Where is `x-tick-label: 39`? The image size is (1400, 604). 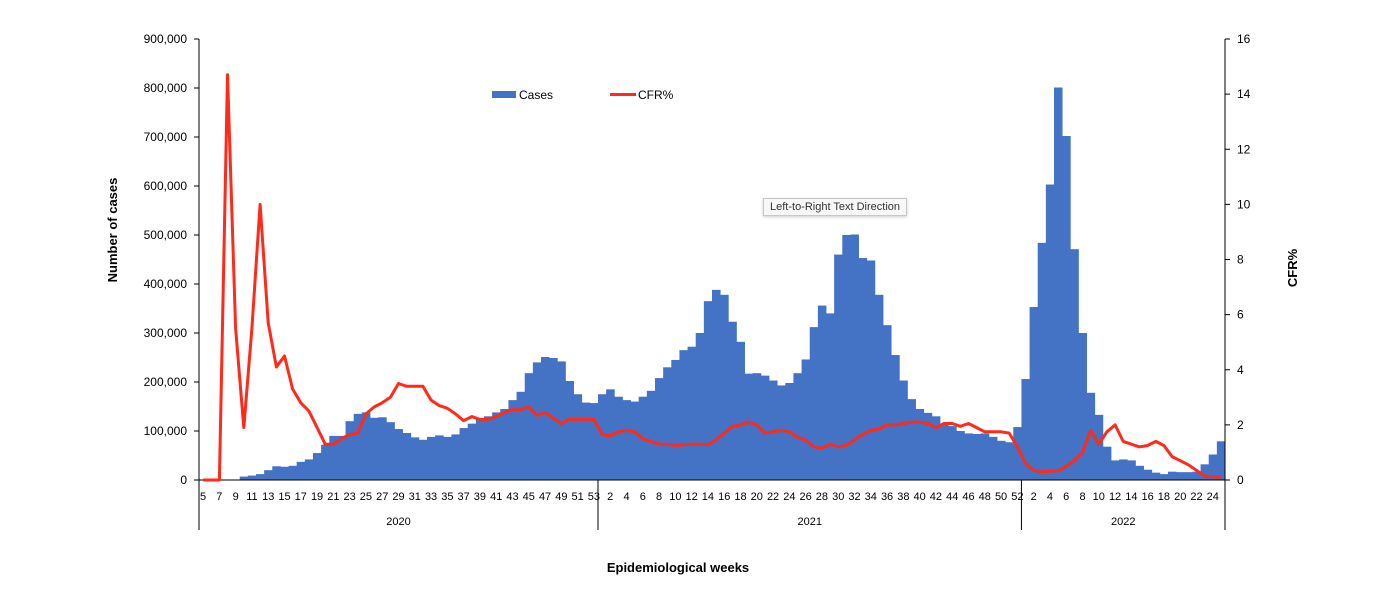 x-tick-label: 39 is located at coordinates (480, 497).